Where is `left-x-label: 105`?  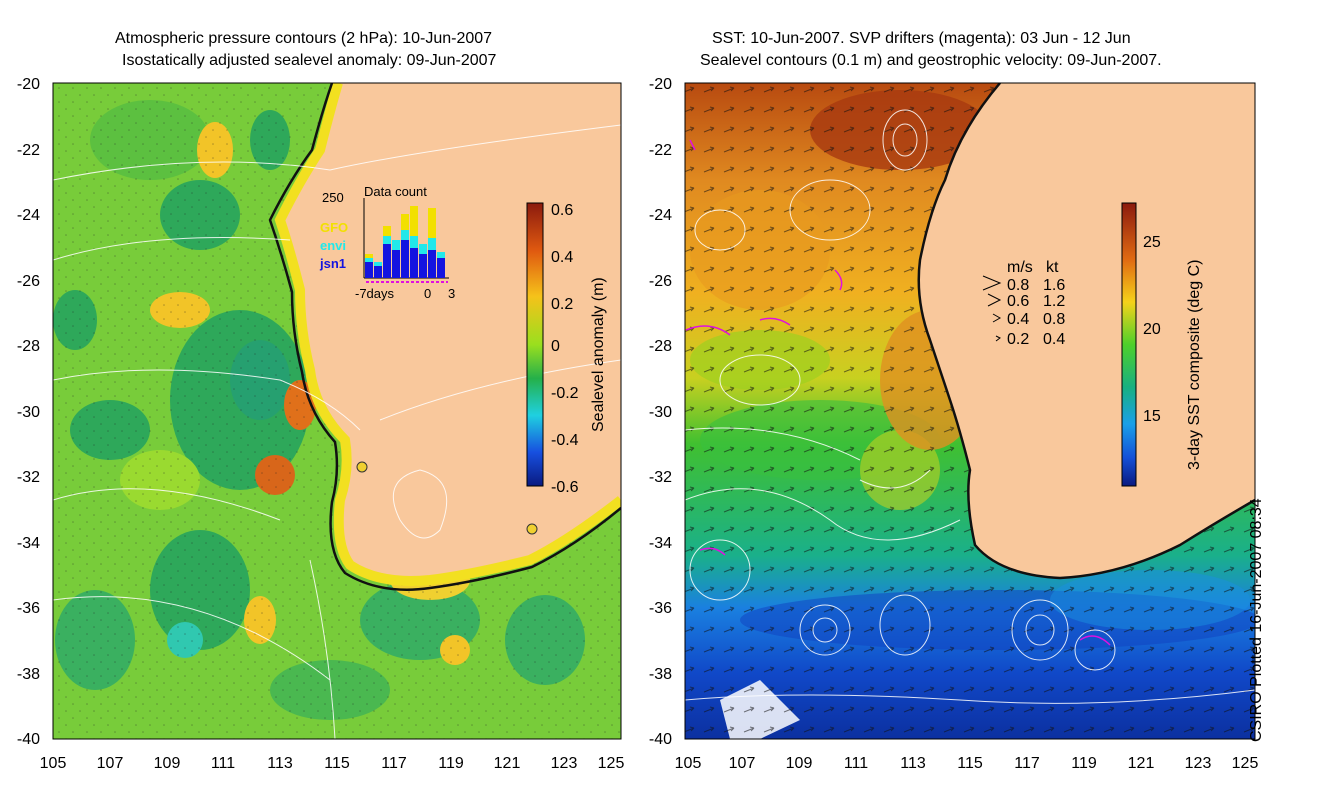 left-x-label: 105 is located at coordinates (53, 763).